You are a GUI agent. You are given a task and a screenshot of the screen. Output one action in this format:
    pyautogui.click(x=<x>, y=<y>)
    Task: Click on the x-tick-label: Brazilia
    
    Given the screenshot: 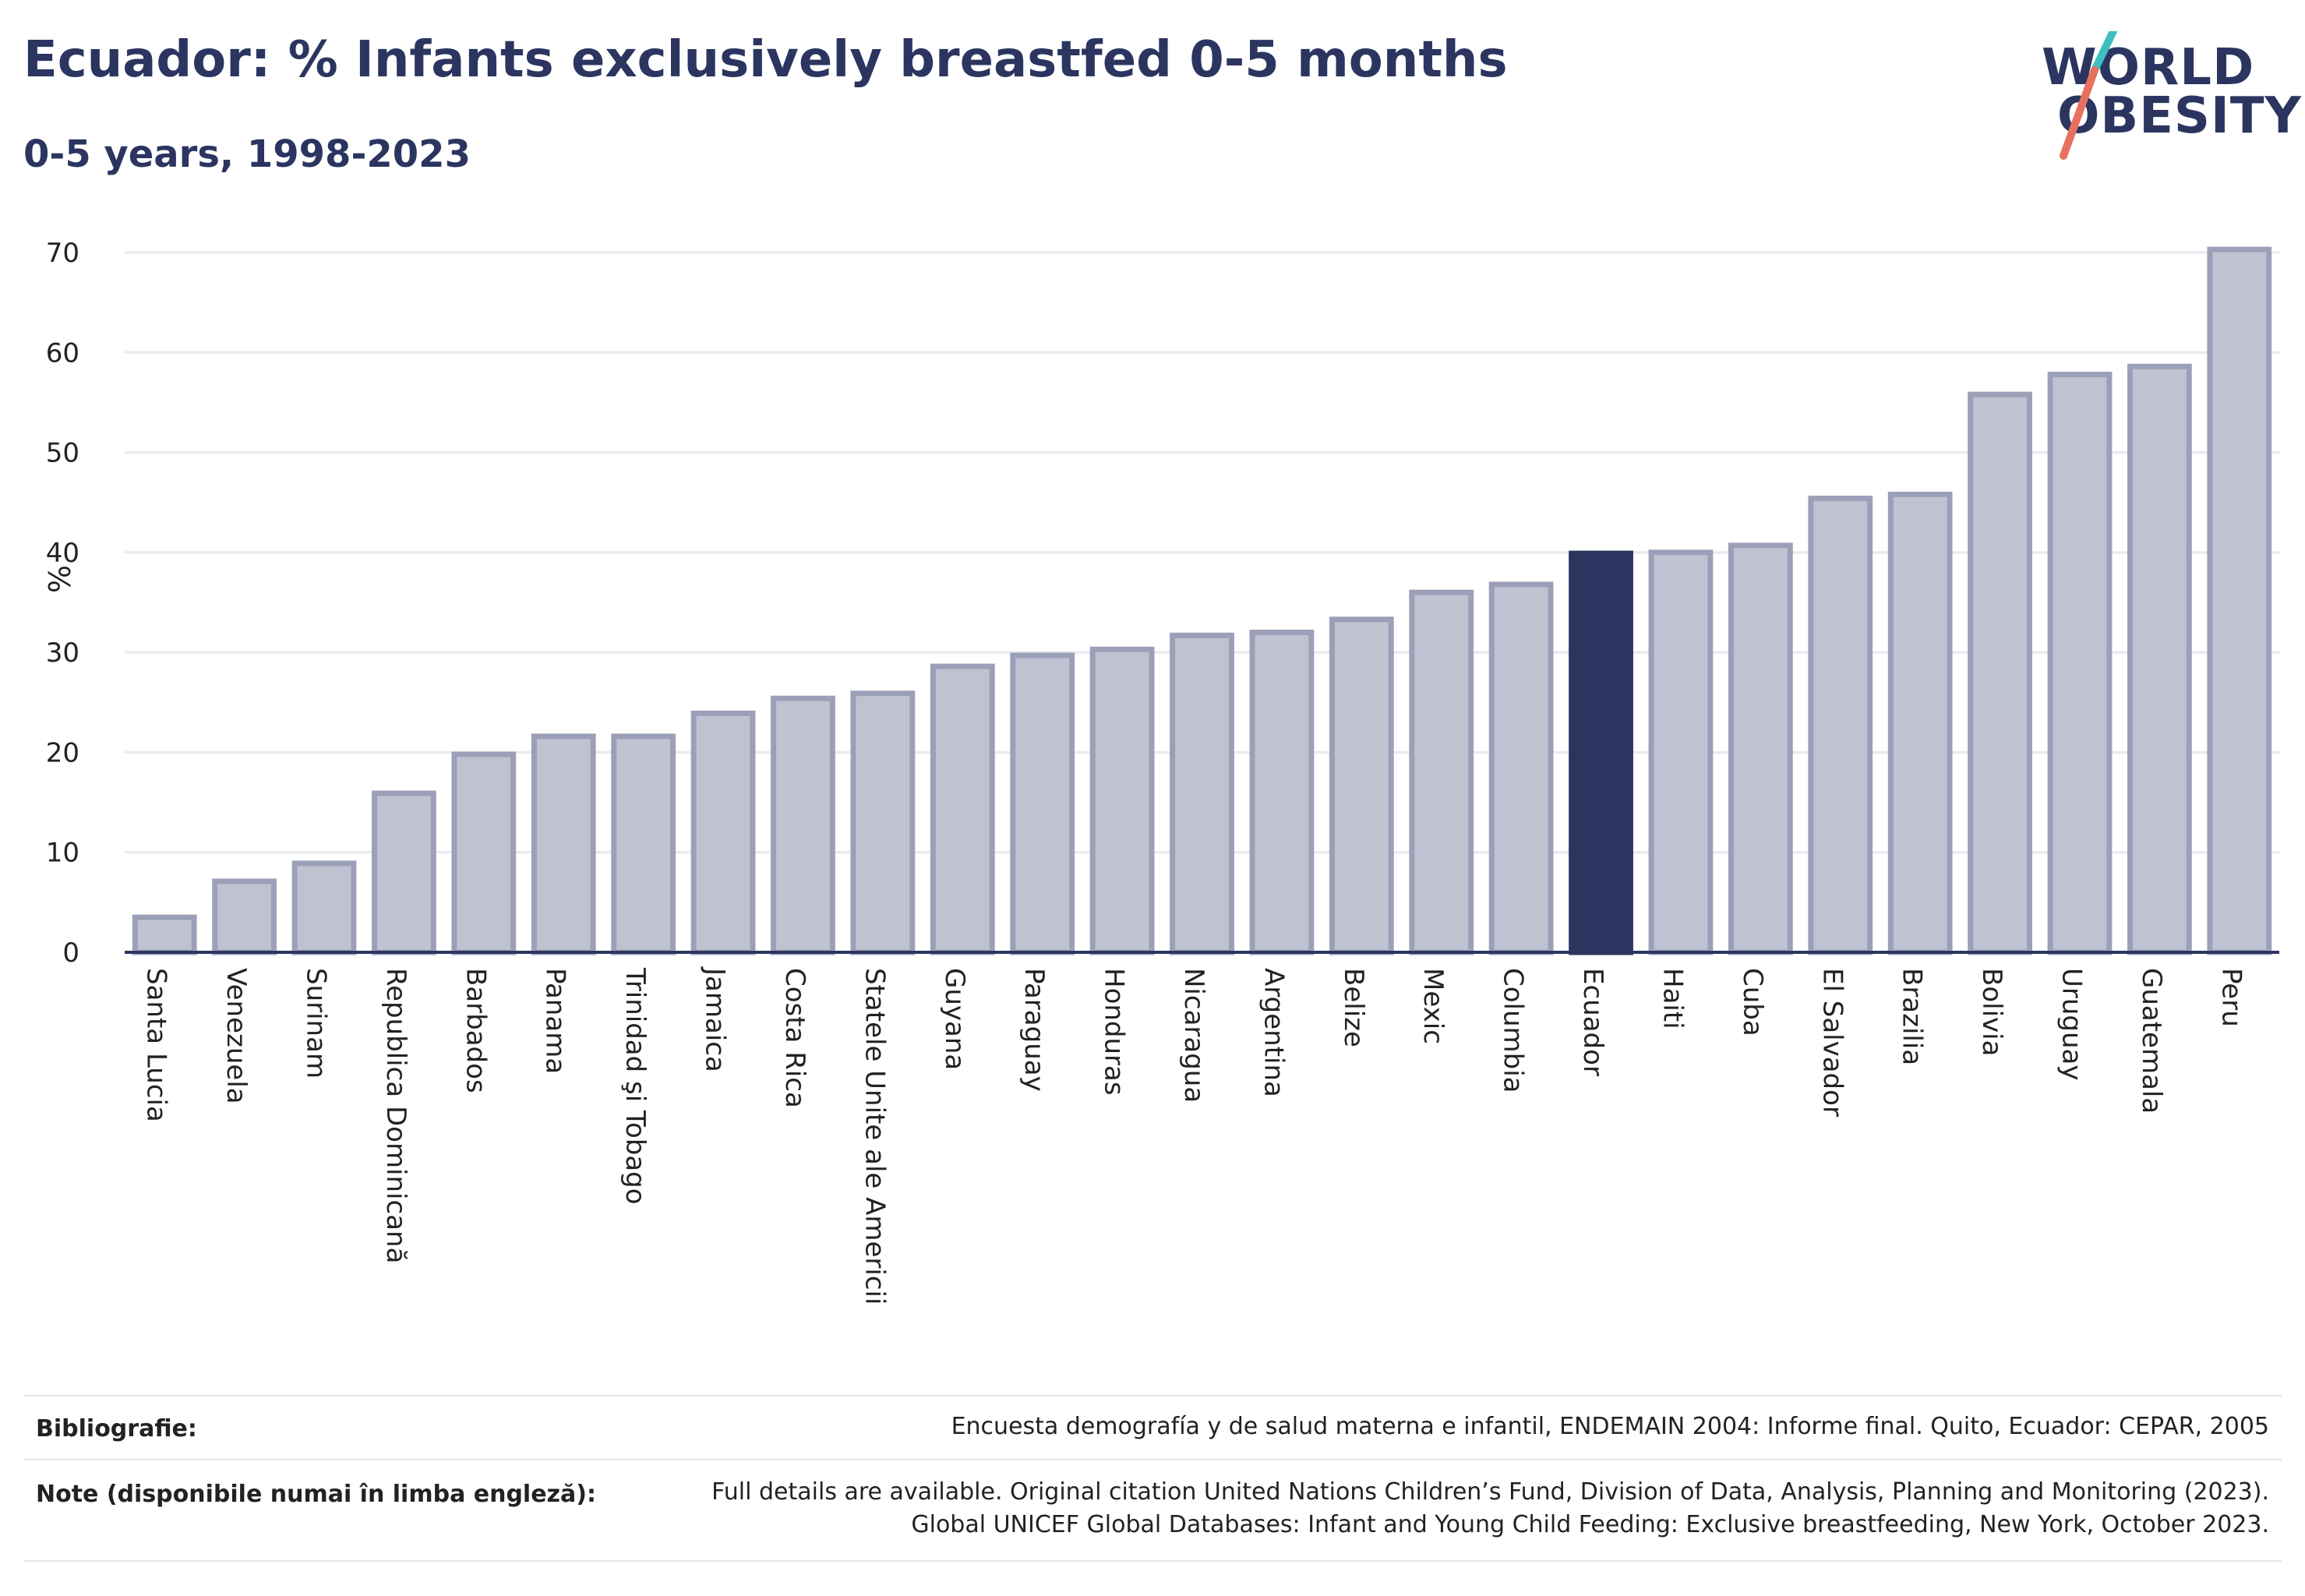 What is the action you would take?
    pyautogui.click(x=1912, y=1016)
    